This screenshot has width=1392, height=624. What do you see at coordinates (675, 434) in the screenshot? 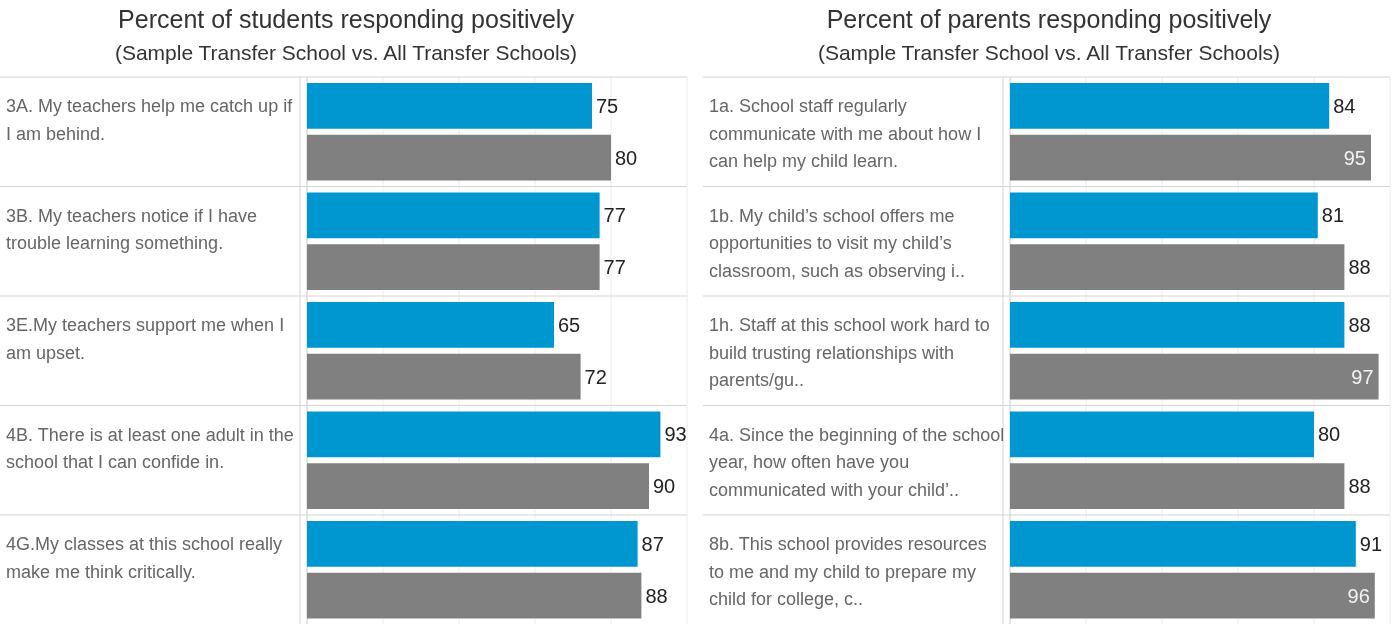
I see `data-label: 93` at bounding box center [675, 434].